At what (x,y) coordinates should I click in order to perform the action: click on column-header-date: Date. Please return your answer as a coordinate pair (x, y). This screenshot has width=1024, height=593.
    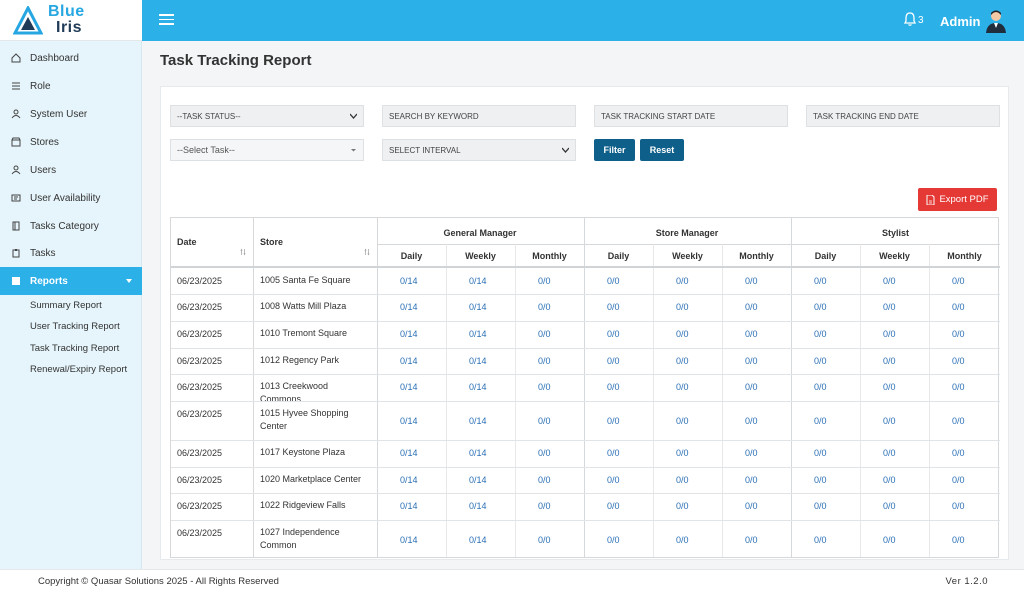
    Looking at the image, I should click on (187, 242).